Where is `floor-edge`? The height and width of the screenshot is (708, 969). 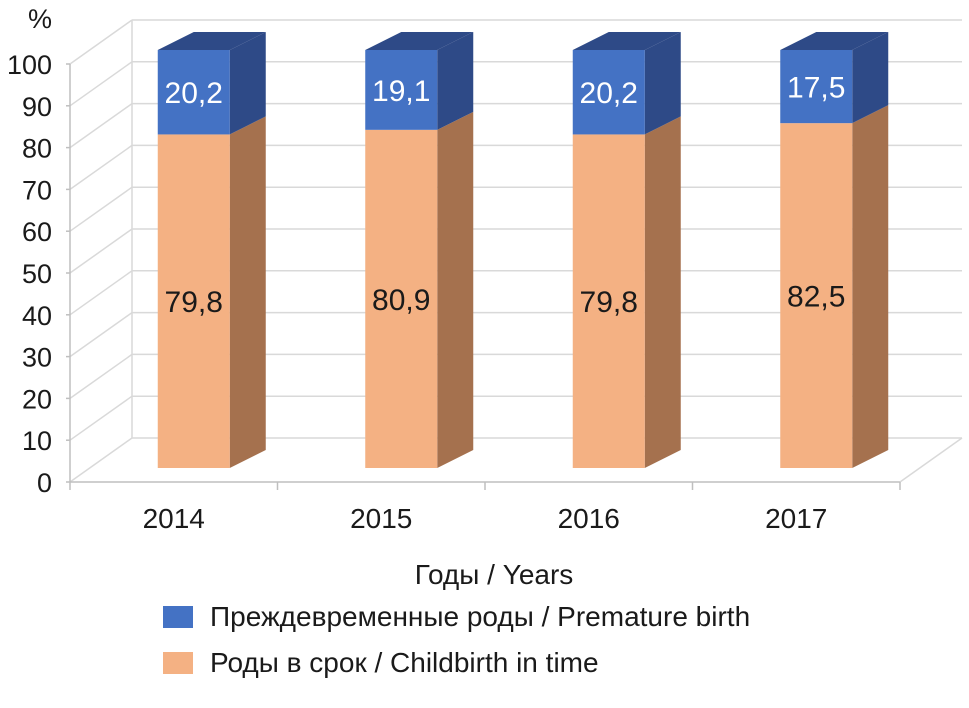
floor-edge is located at coordinates (931, 460).